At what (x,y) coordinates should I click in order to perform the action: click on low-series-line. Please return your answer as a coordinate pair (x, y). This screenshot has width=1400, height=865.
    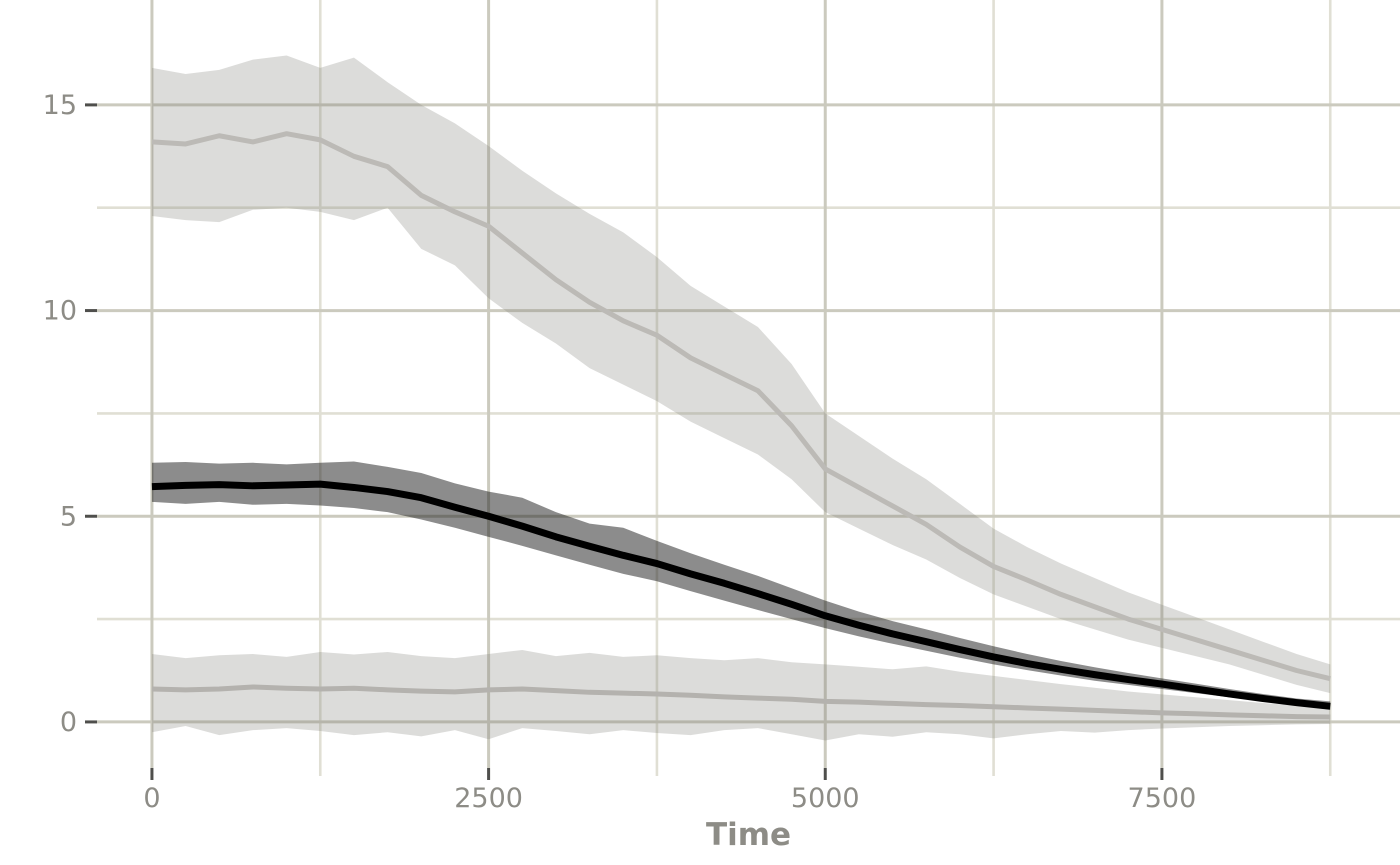
    Looking at the image, I should click on (741, 702).